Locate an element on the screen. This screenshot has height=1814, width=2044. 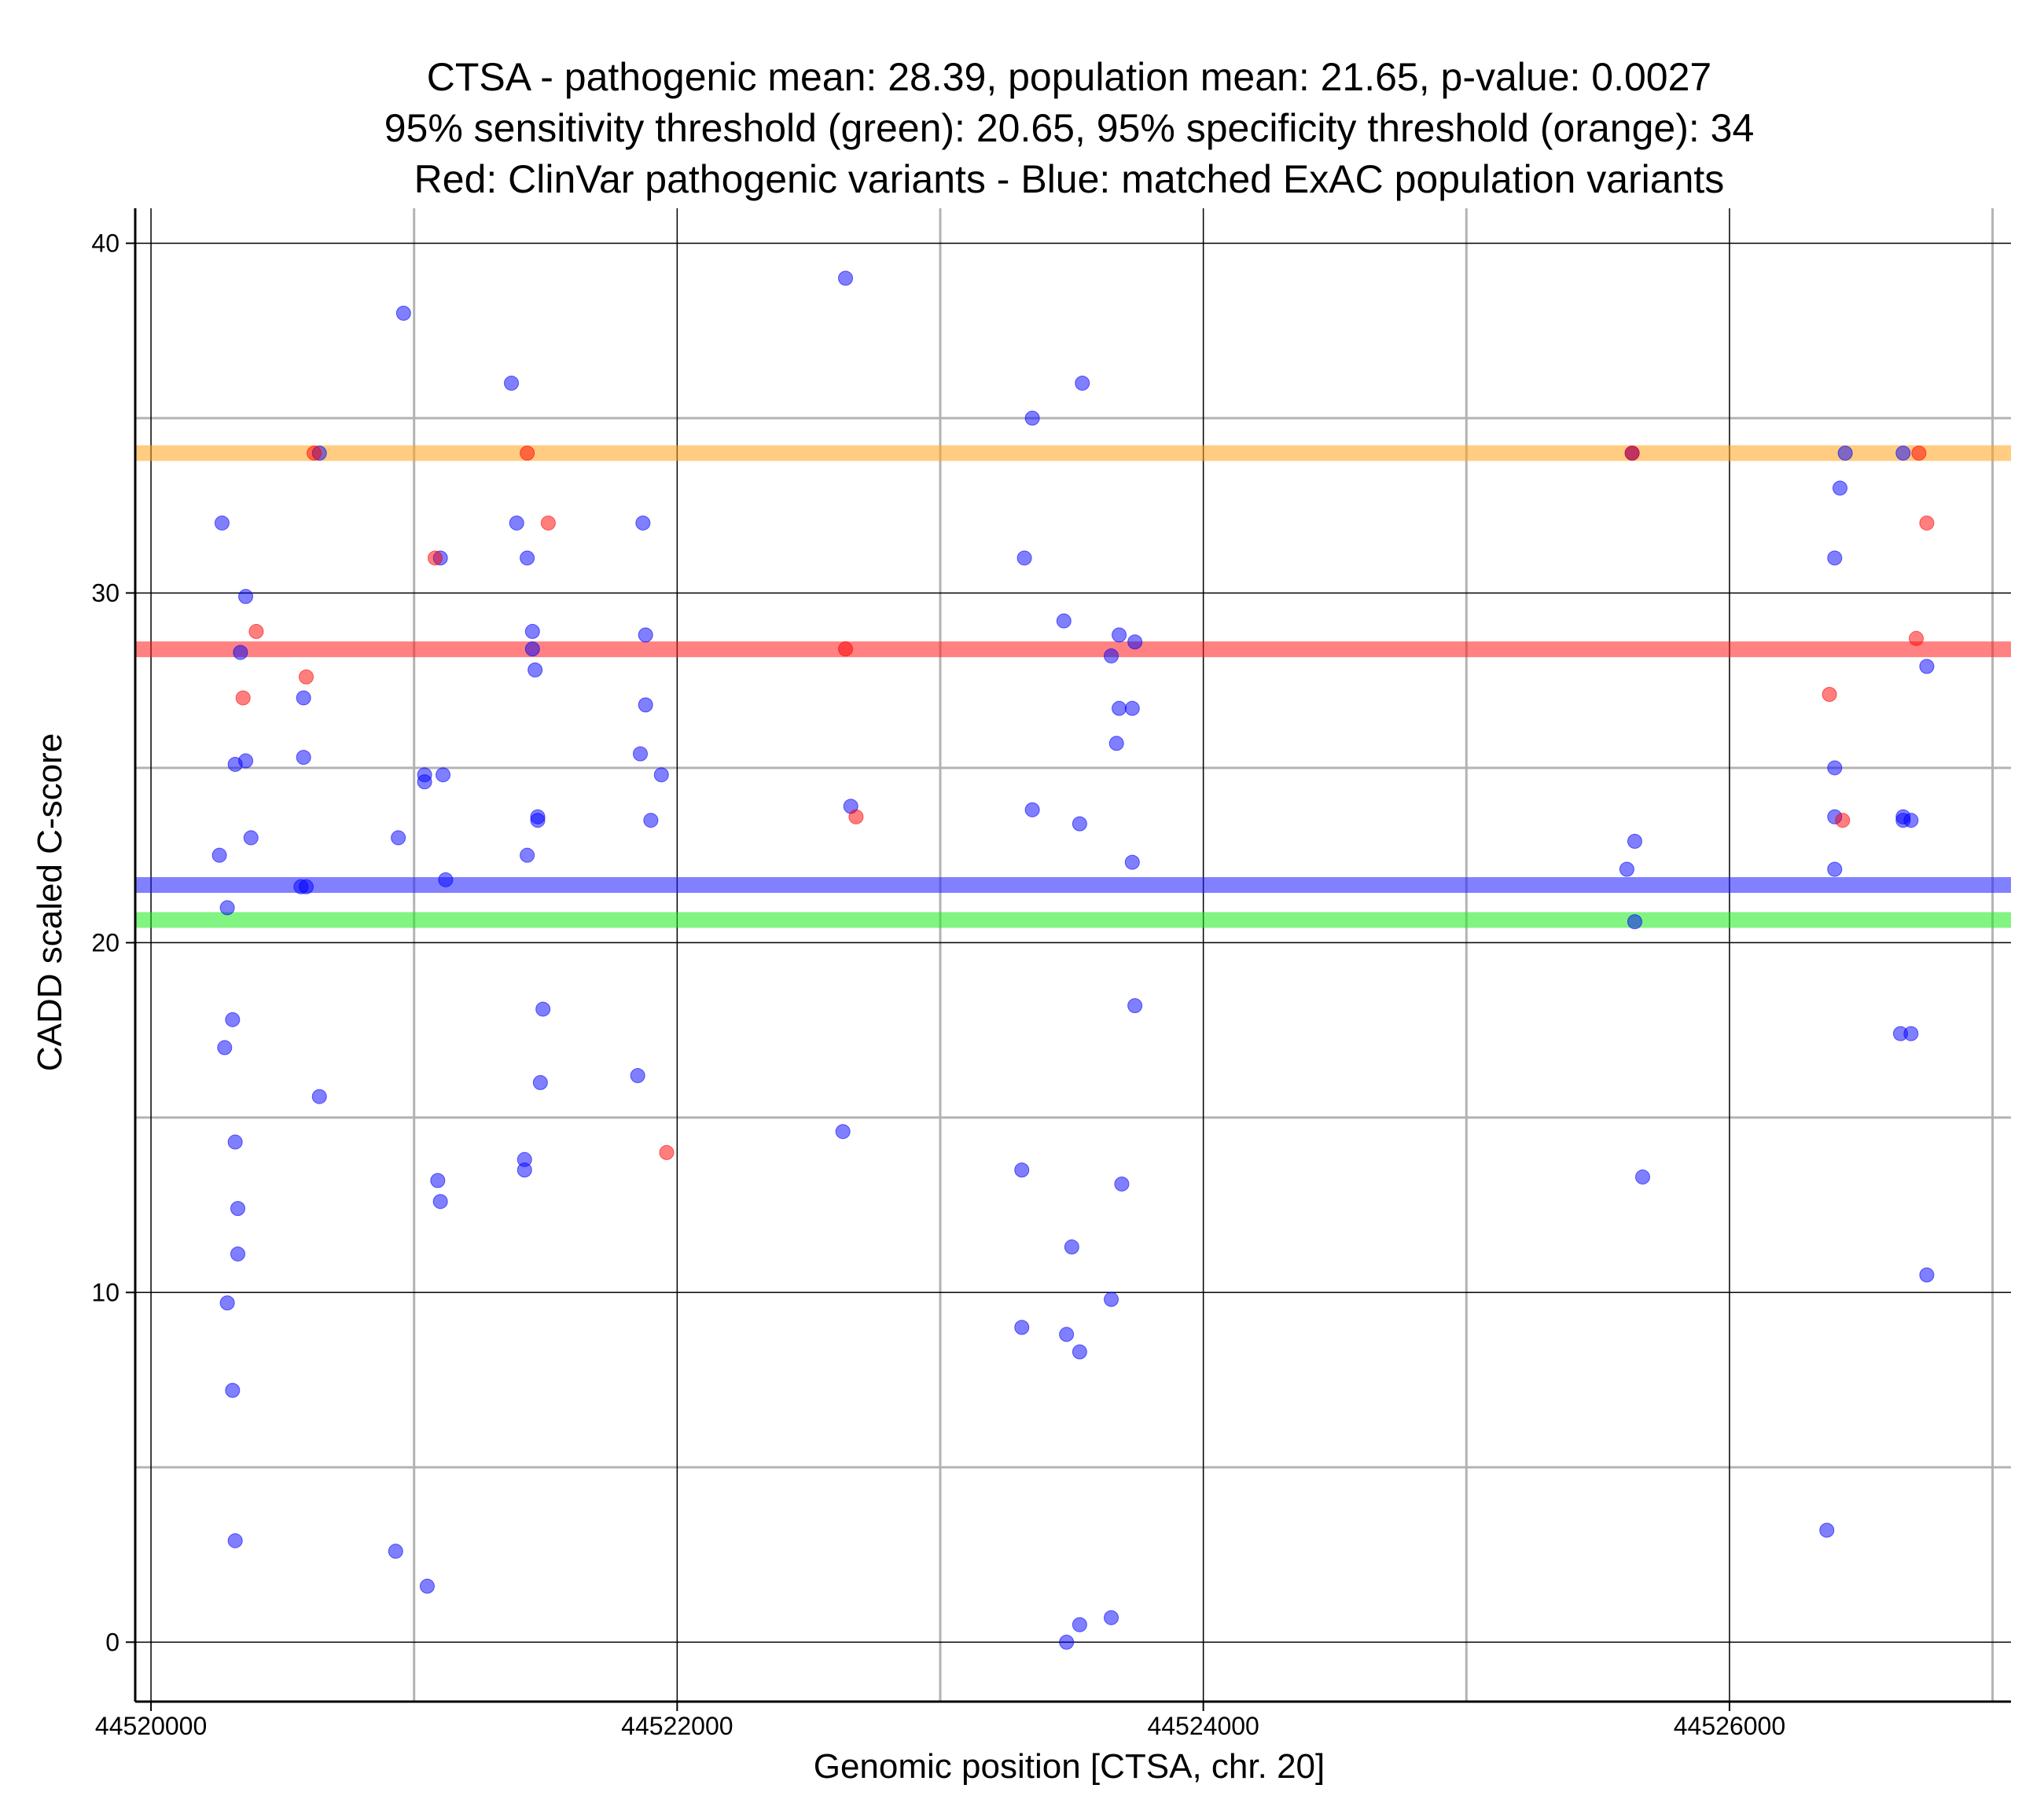
x-axis-label: Genomic position [CTSA, chr. 20] is located at coordinates (1069, 1766).